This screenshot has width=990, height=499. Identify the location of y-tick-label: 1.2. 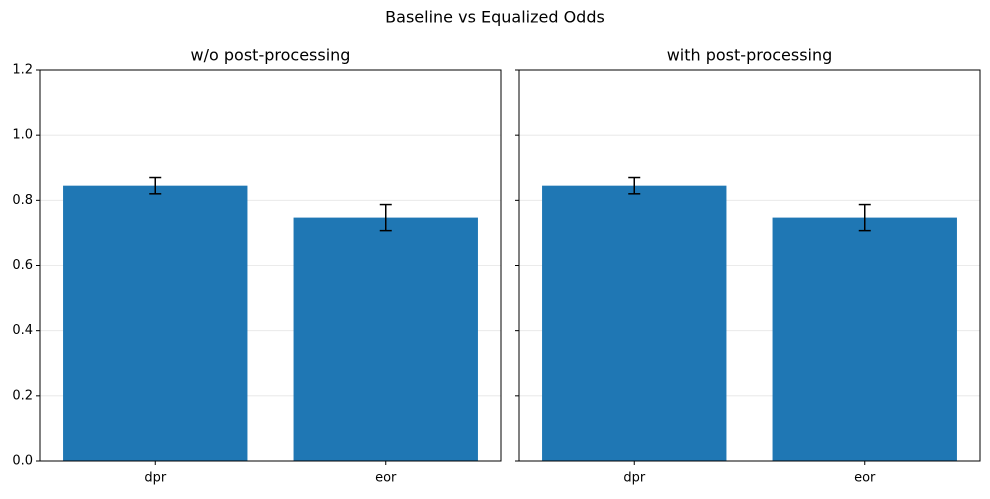
(22, 70).